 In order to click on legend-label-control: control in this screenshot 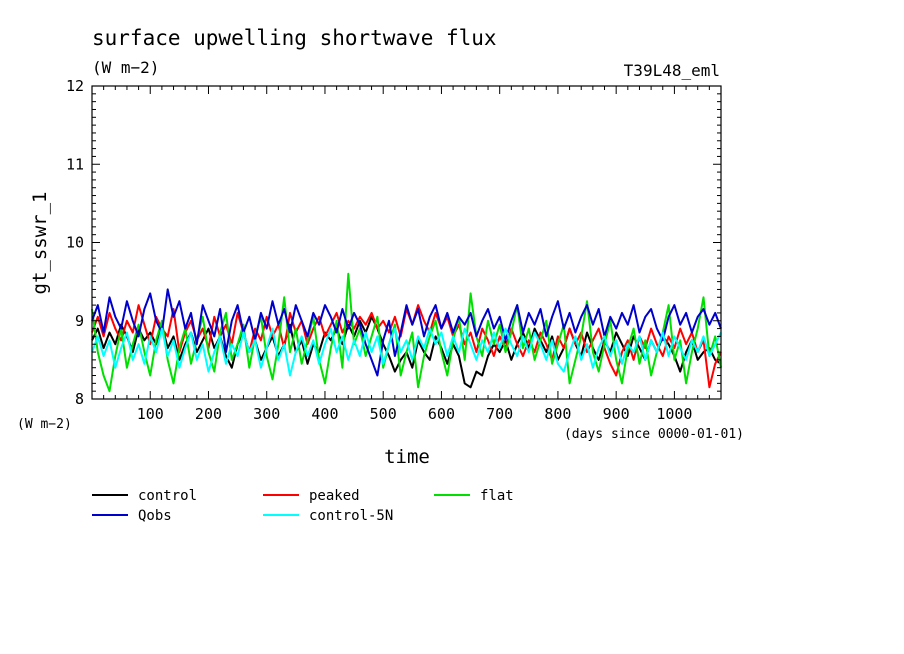, I will do `click(167, 496)`.